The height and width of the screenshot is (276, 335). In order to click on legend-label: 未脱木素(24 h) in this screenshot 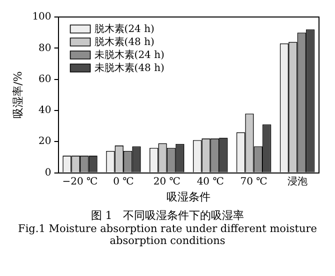, I will do `click(129, 55)`.